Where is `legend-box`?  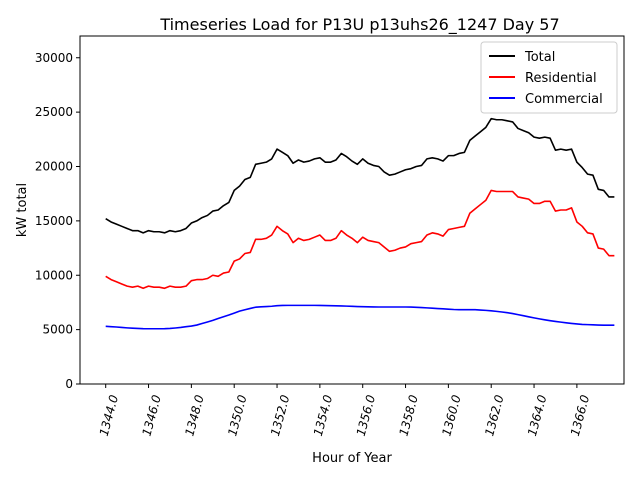
legend-box is located at coordinates (549, 77).